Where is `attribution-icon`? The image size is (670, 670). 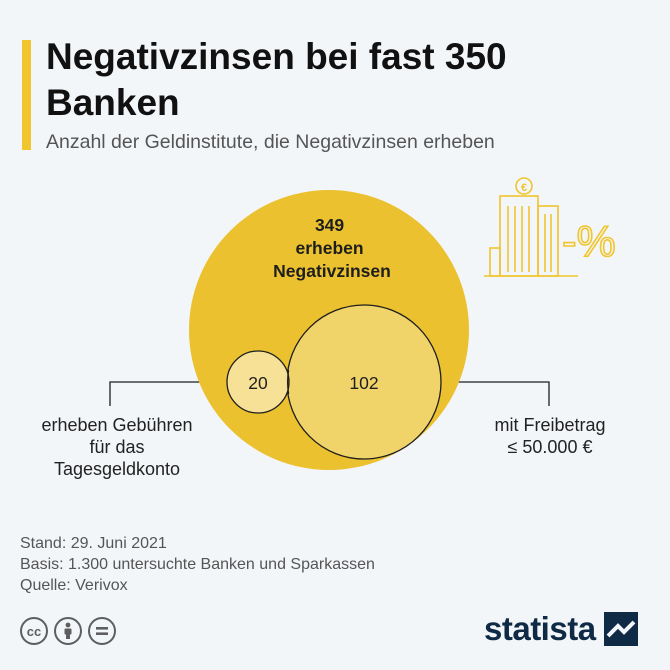 attribution-icon is located at coordinates (68, 631).